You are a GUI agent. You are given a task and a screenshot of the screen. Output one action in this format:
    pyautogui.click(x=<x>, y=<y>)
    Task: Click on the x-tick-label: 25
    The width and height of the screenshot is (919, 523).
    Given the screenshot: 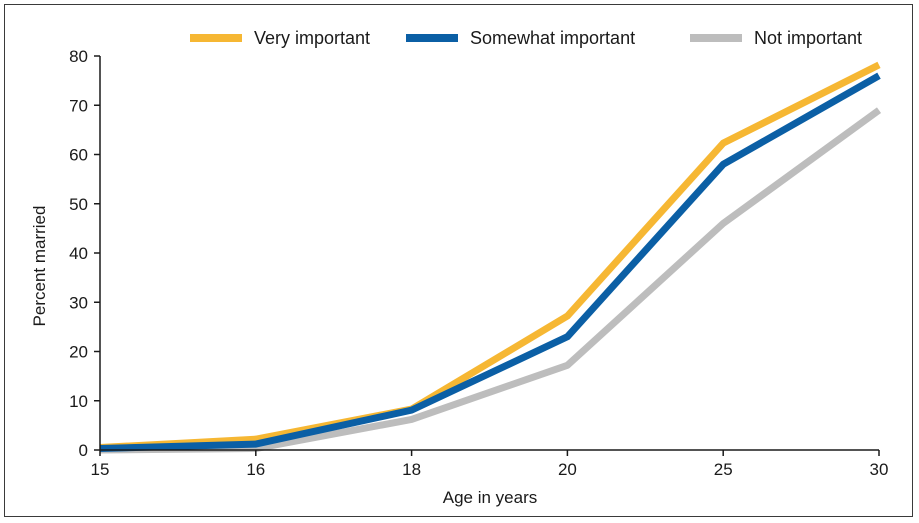 What is the action you would take?
    pyautogui.click(x=723, y=469)
    